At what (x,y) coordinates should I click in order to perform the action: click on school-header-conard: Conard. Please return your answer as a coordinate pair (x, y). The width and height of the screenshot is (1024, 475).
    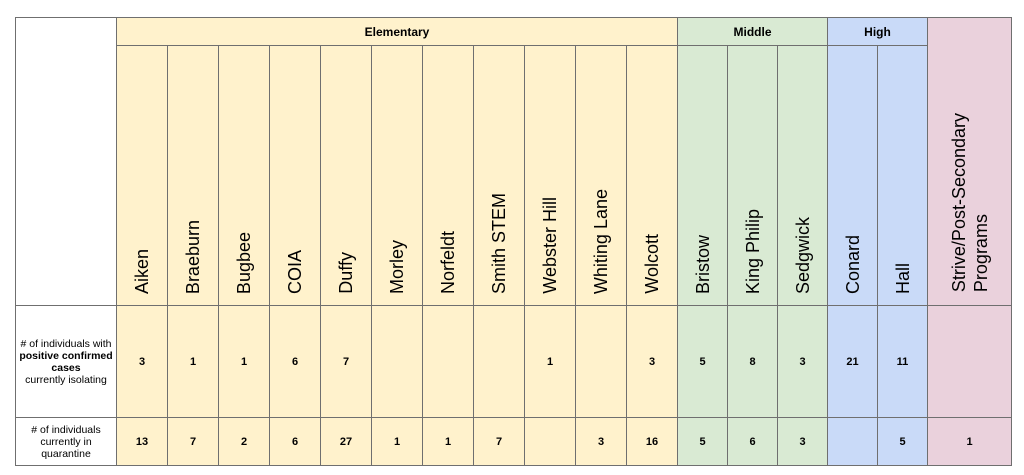
    Looking at the image, I should click on (852, 175).